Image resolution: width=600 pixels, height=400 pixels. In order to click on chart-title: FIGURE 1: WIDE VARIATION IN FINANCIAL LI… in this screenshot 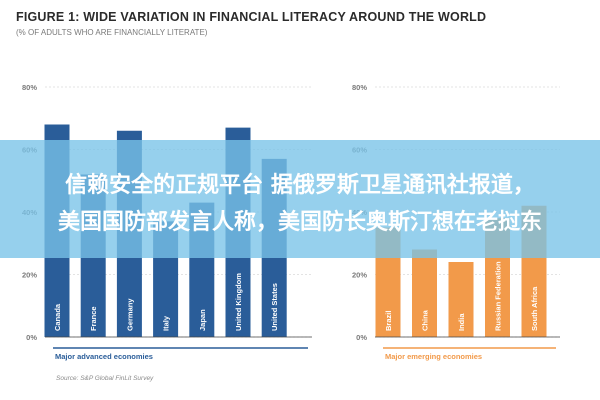, I will do `click(251, 17)`.